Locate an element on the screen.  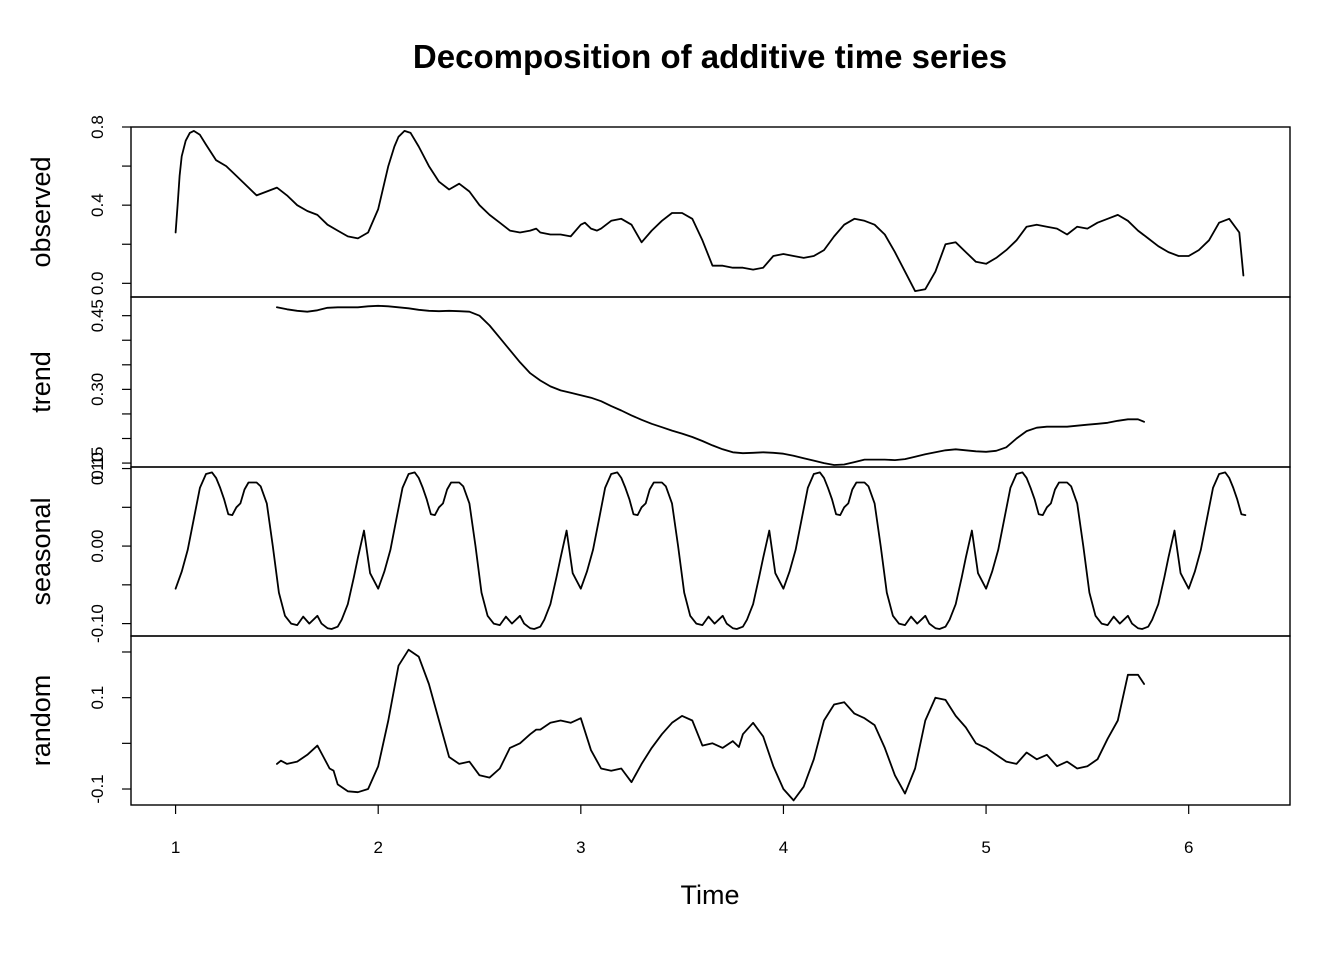
ytick-label-observed: 0.8 is located at coordinates (97, 127).